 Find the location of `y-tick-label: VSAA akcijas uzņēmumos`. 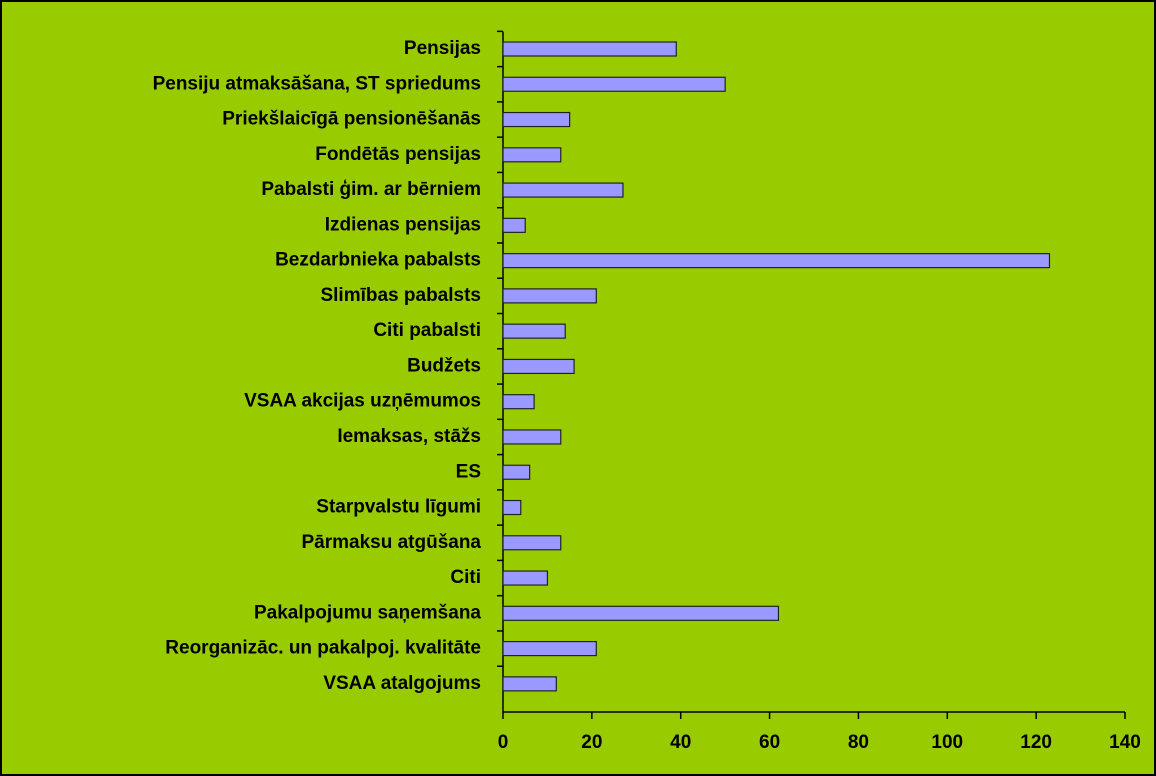

y-tick-label: VSAA akcijas uzņēmumos is located at coordinates (362, 401).